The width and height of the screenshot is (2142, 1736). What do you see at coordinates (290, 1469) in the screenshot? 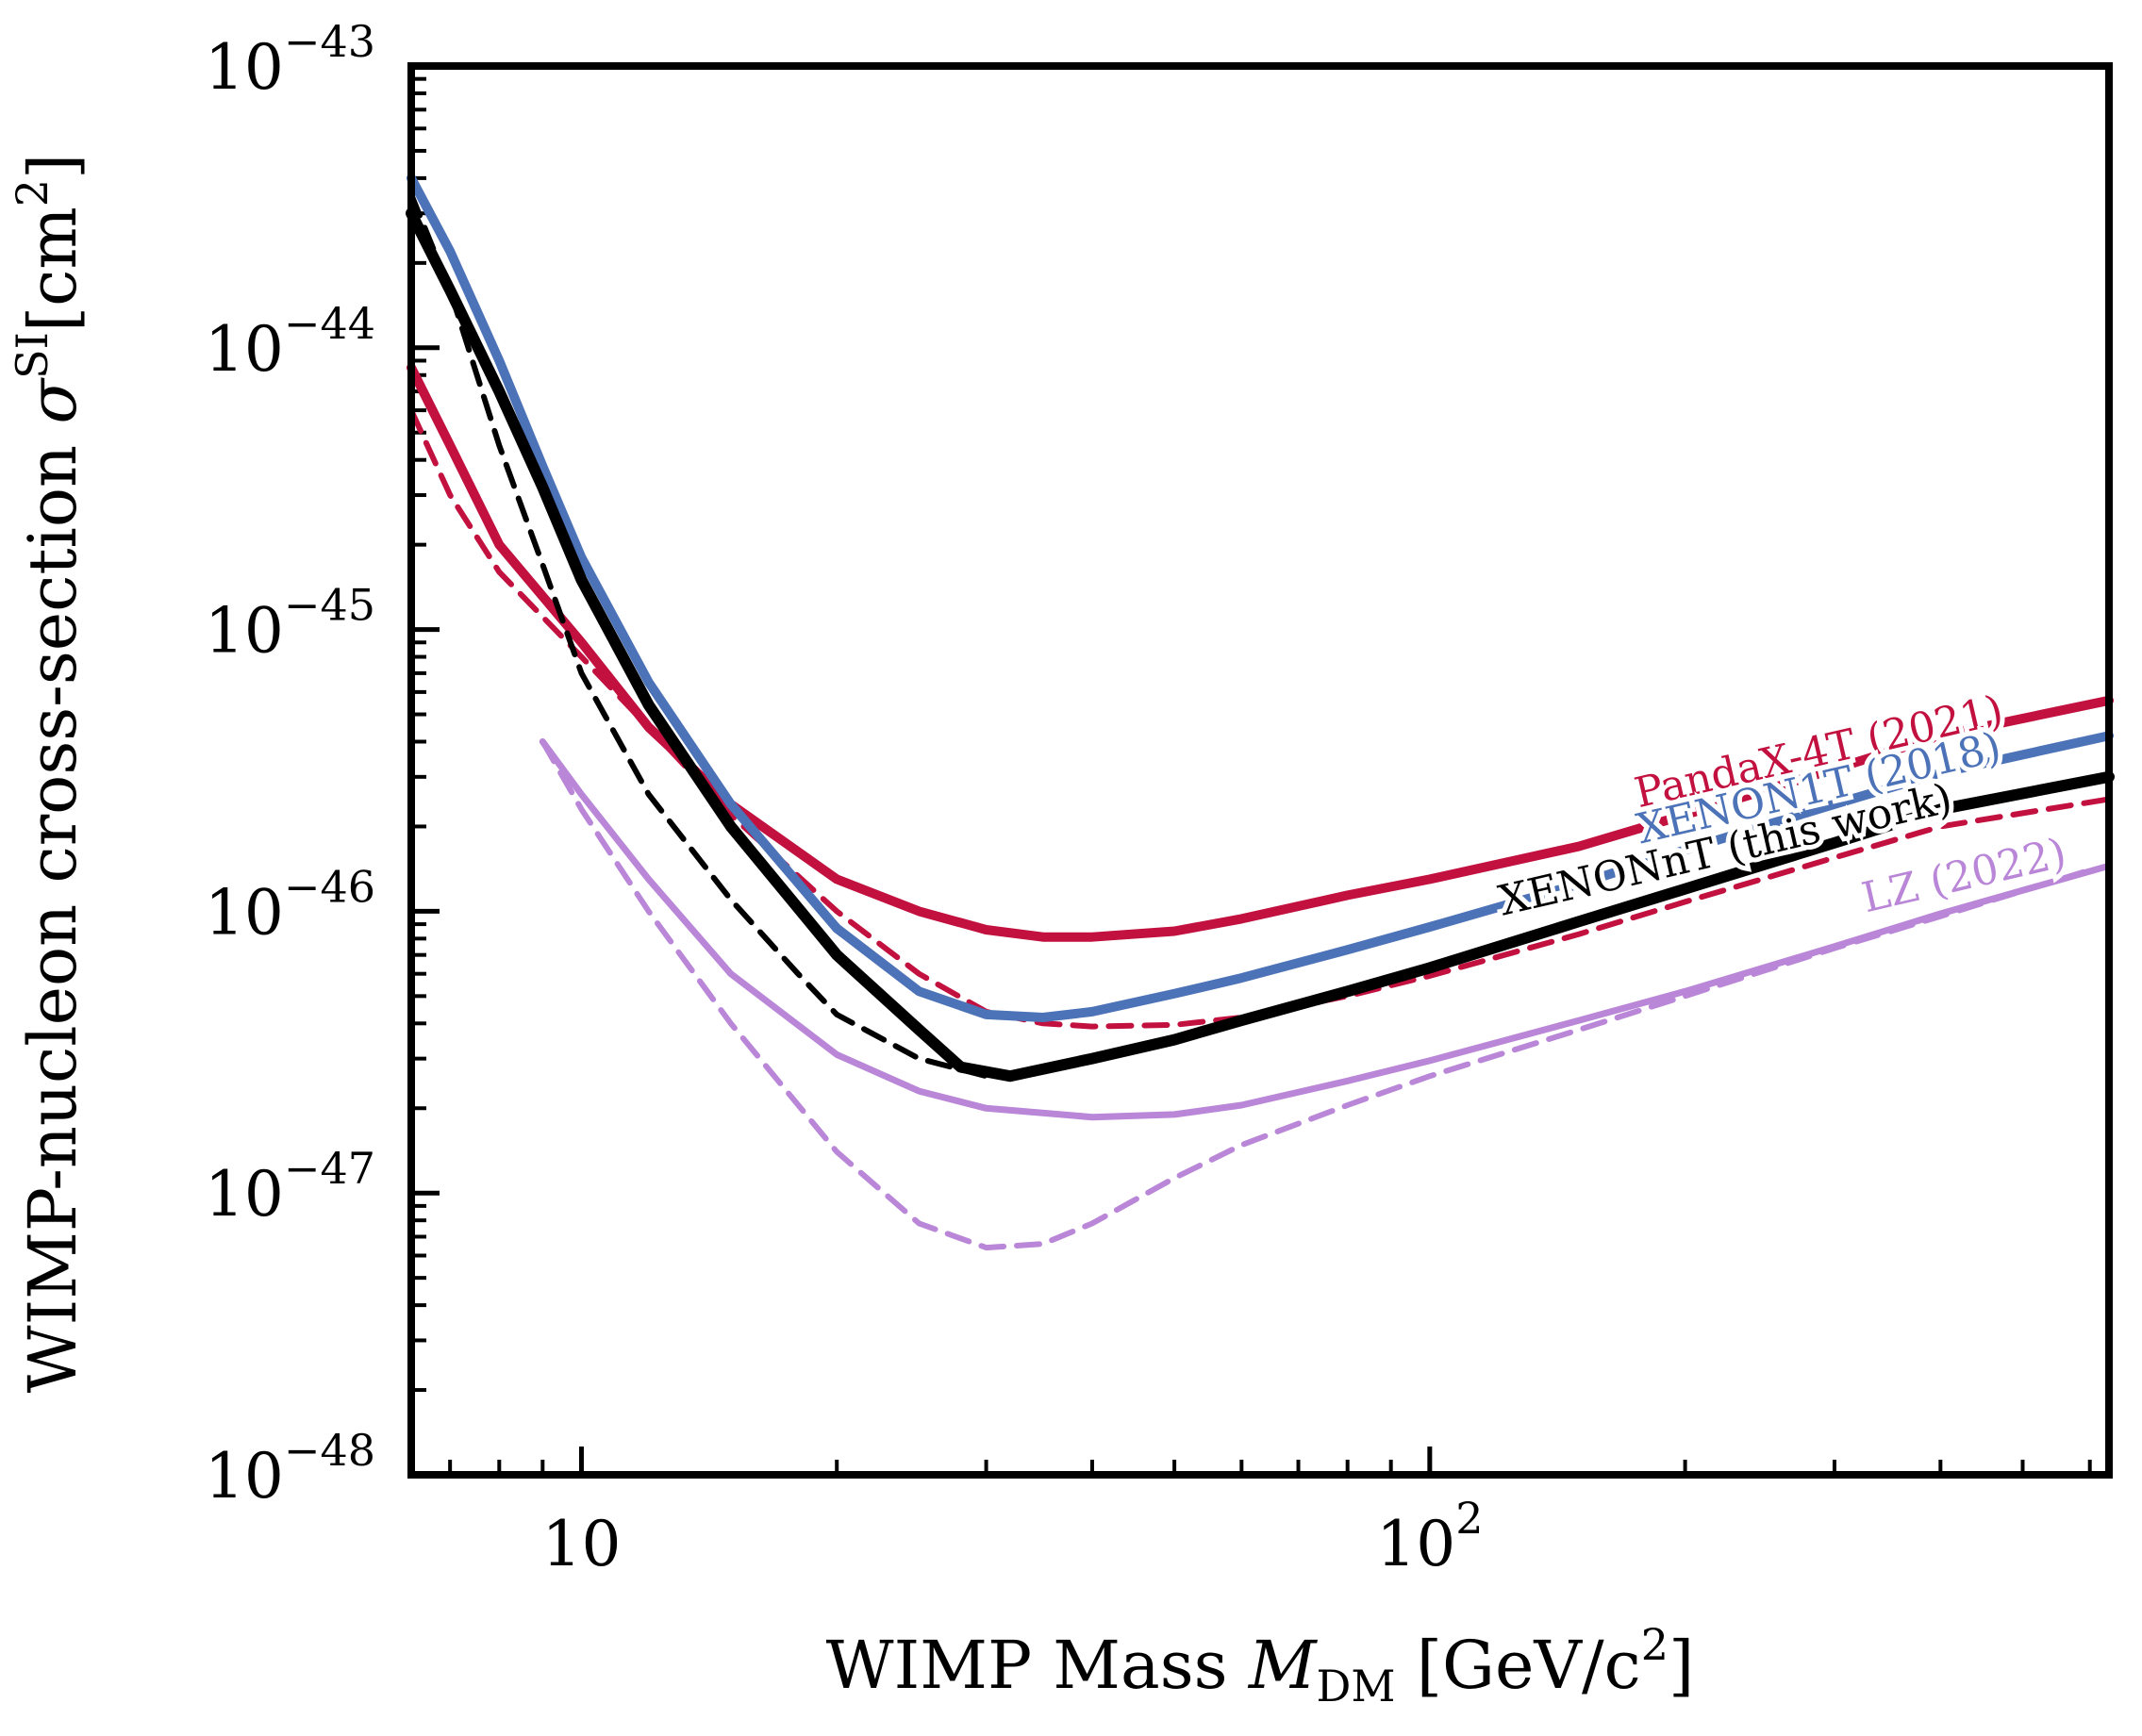
I see `y-tick-label: 10−48` at bounding box center [290, 1469].